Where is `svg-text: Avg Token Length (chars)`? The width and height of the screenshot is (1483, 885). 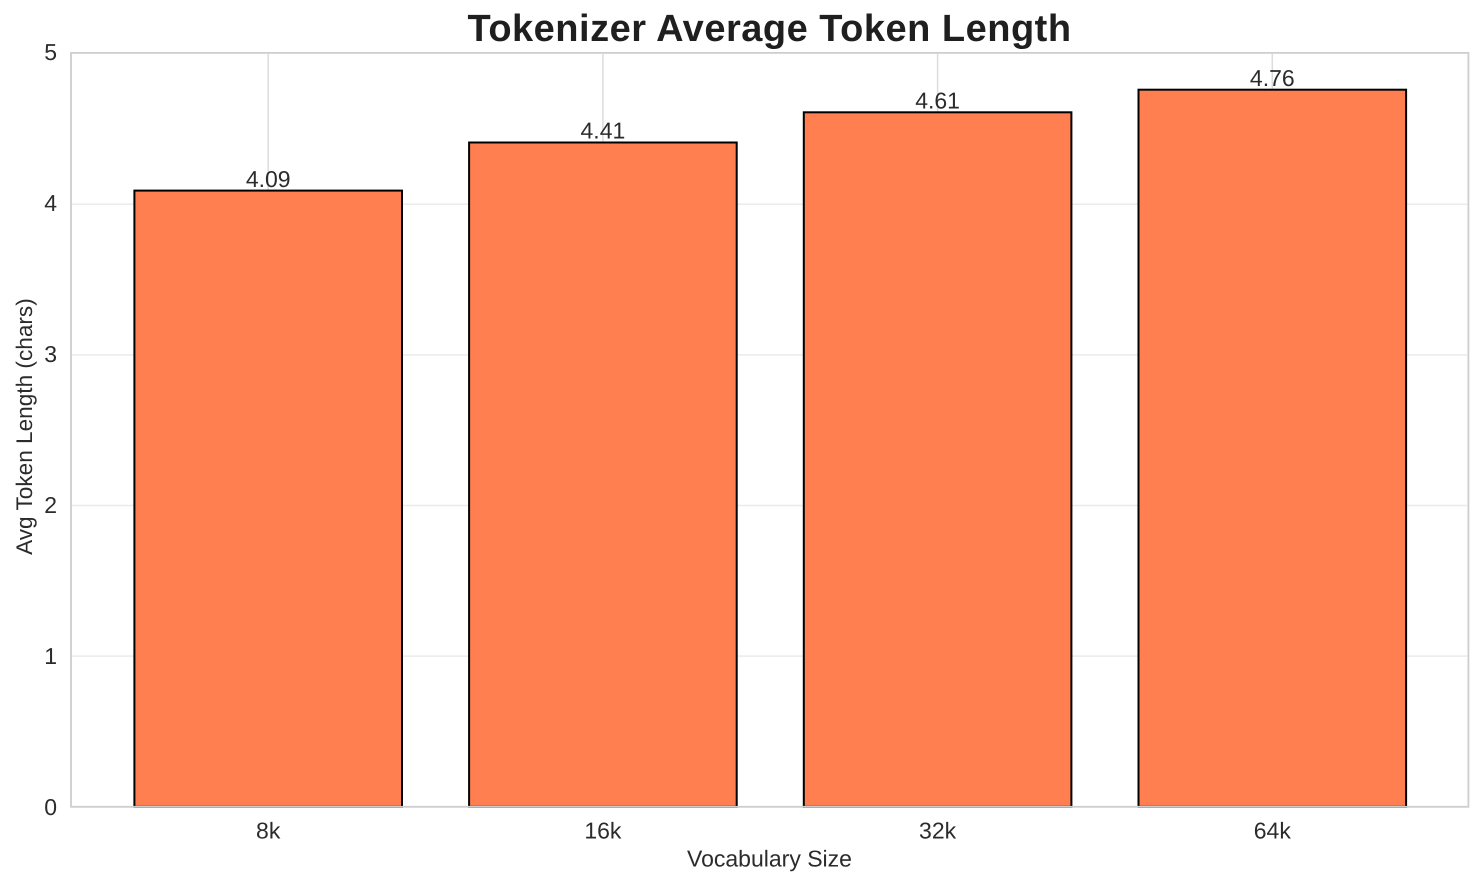
svg-text: Avg Token Length (chars) is located at coordinates (24, 426).